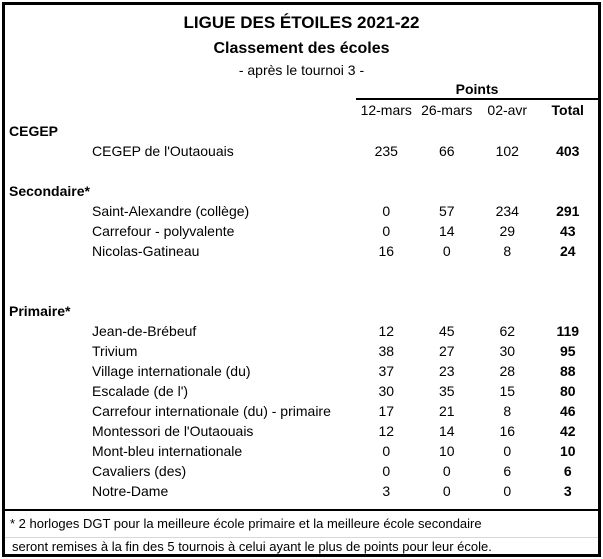 Image resolution: width=603 pixels, height=559 pixels. I want to click on points-value-2: 27, so click(446, 351).